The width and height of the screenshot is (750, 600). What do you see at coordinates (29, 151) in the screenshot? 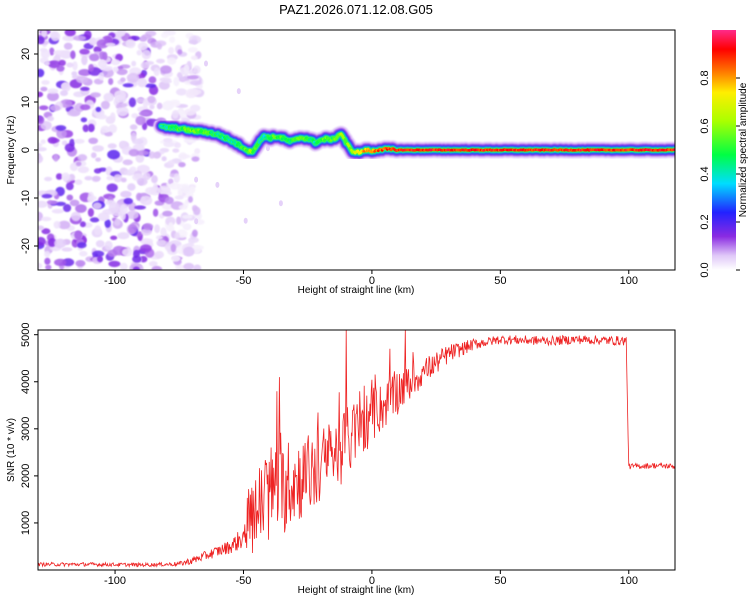
I see `spectrogram-y-ticks: -20 -10 0 10 20` at bounding box center [29, 151].